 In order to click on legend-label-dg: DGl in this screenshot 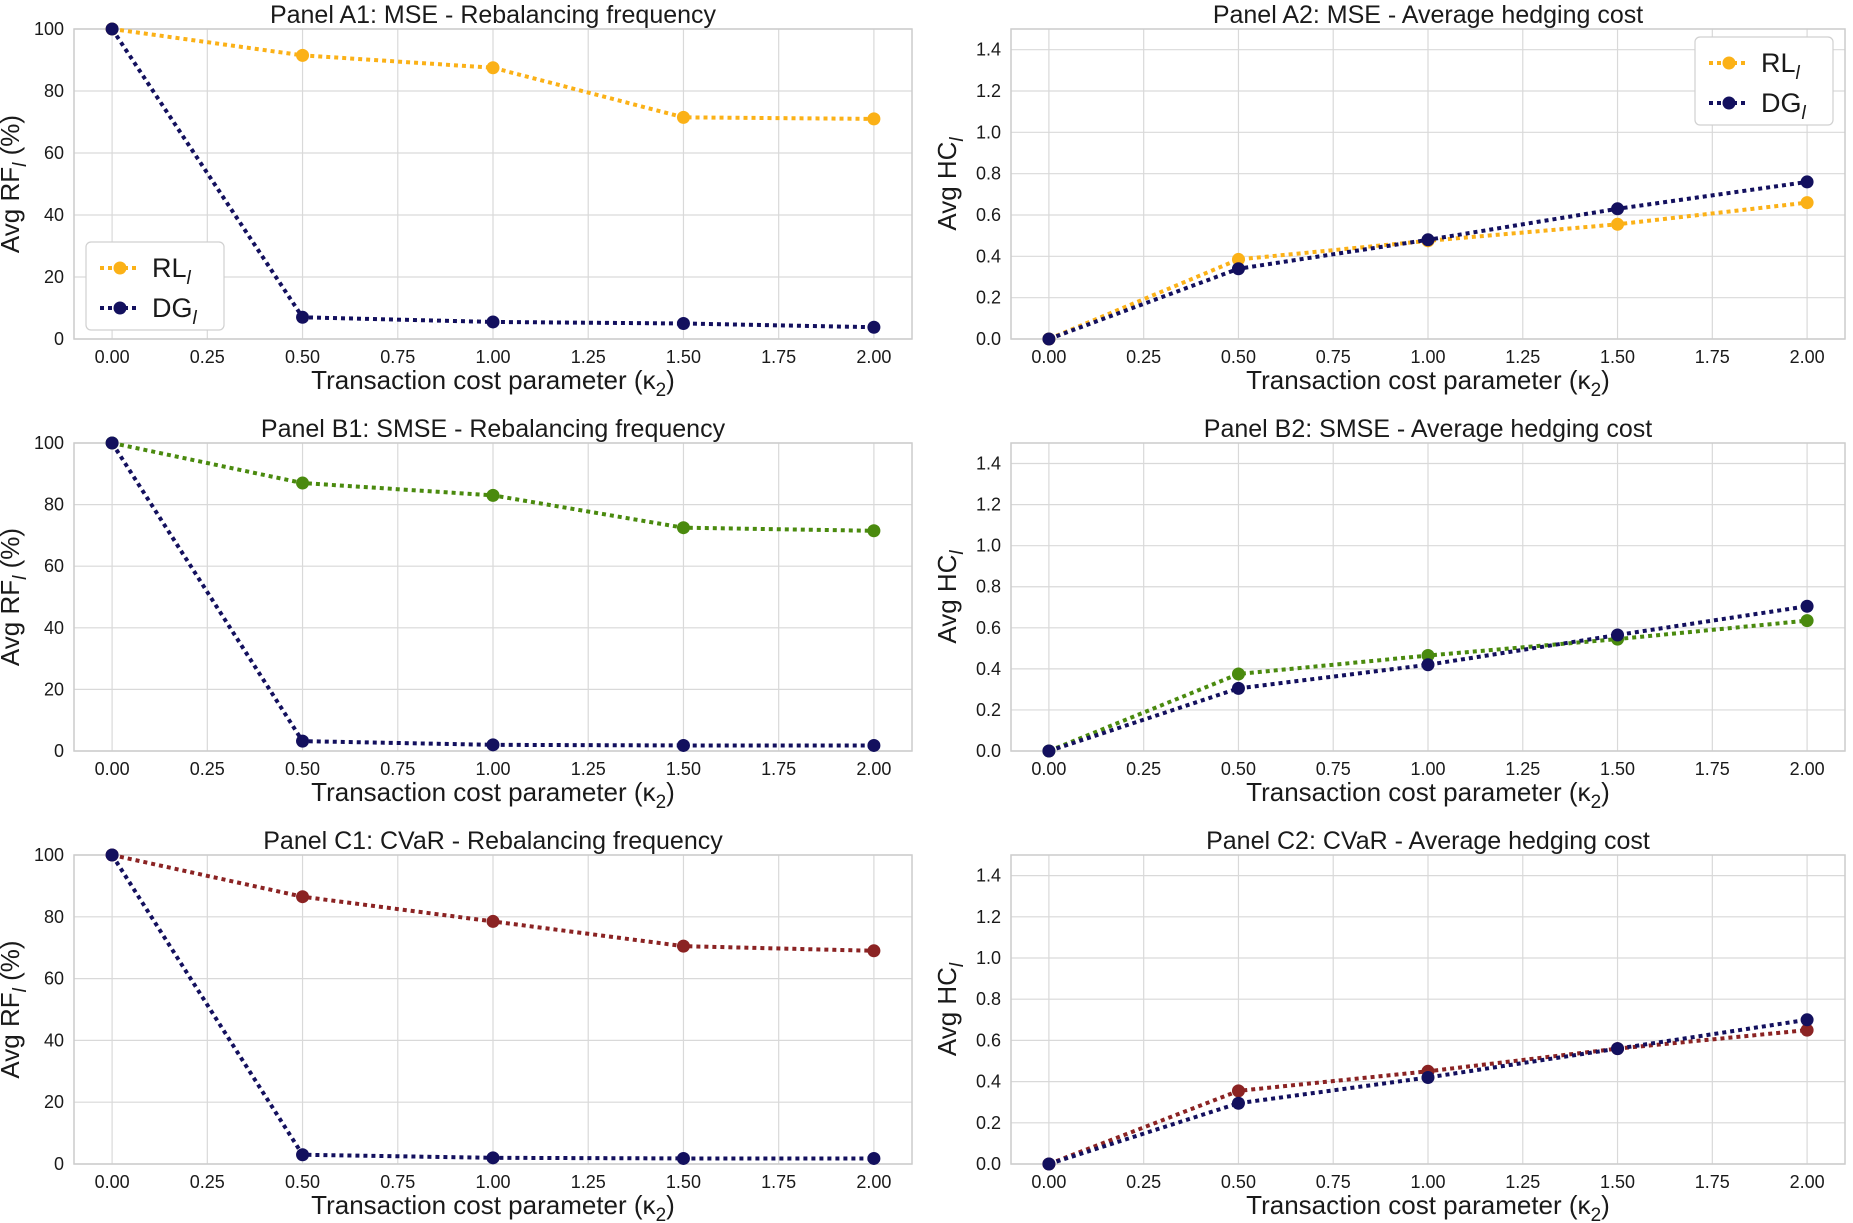, I will do `click(175, 311)`.